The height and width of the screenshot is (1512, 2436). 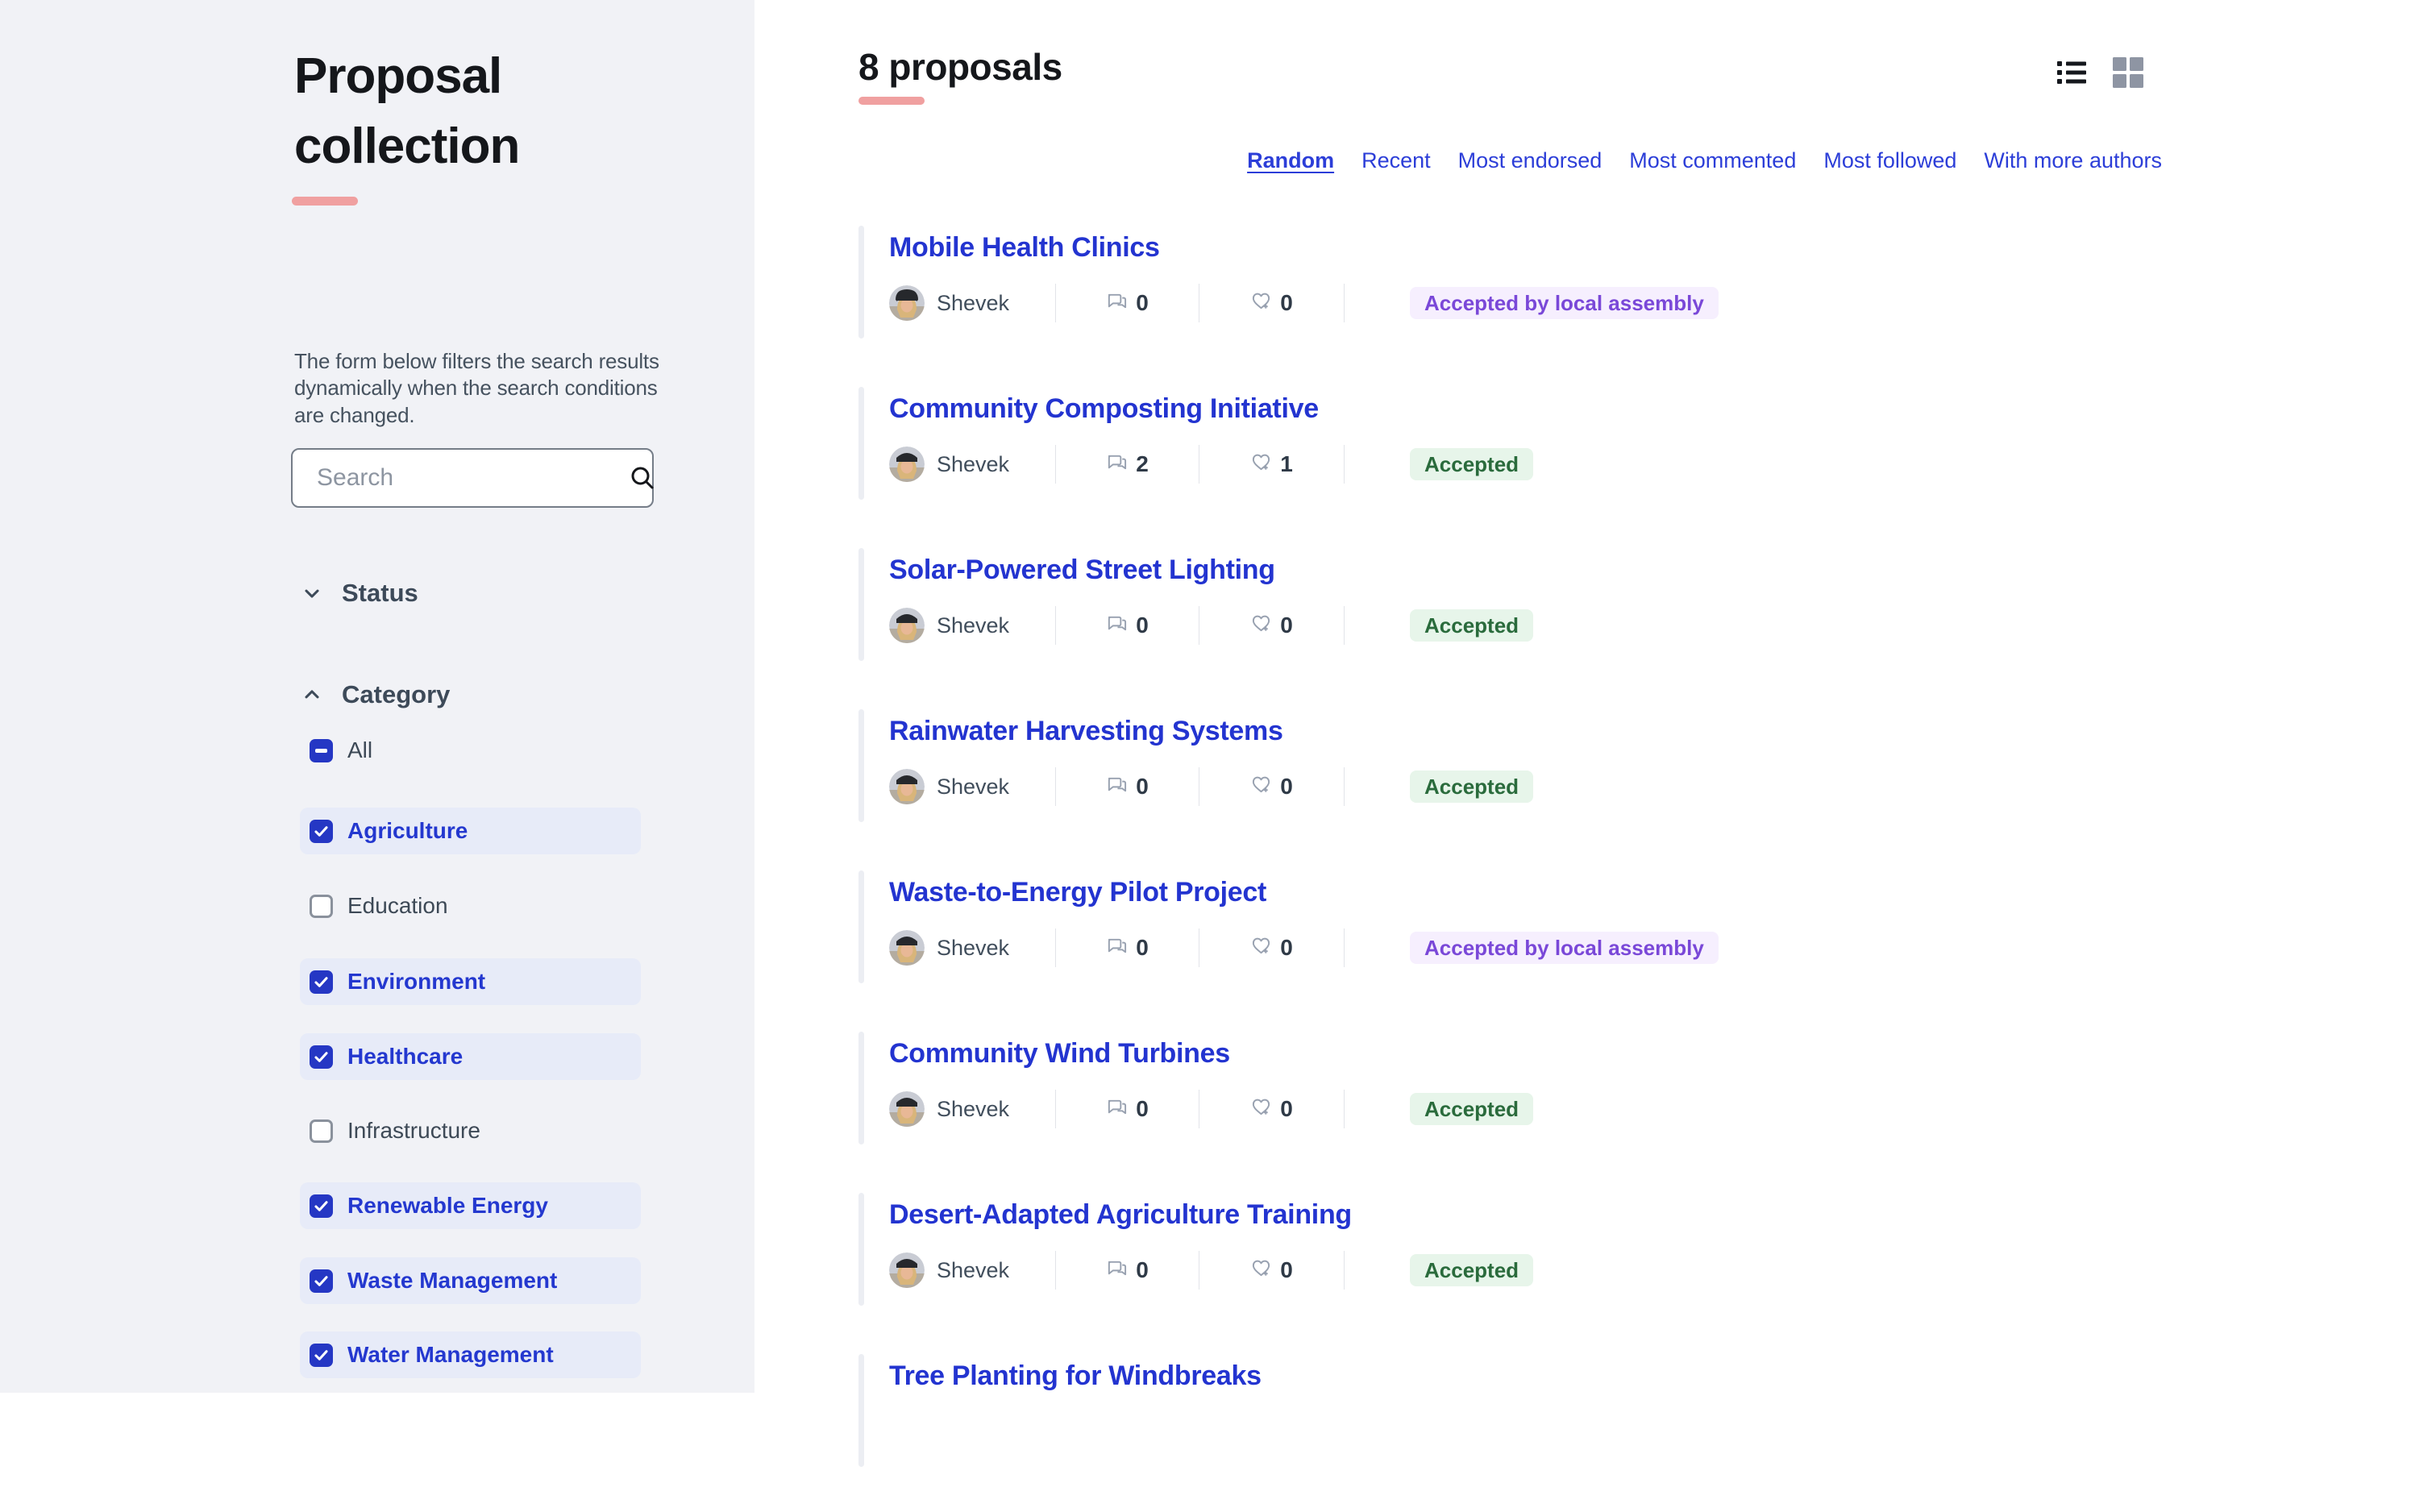 I want to click on category-option-healthcare: Healthcare, so click(x=471, y=1056).